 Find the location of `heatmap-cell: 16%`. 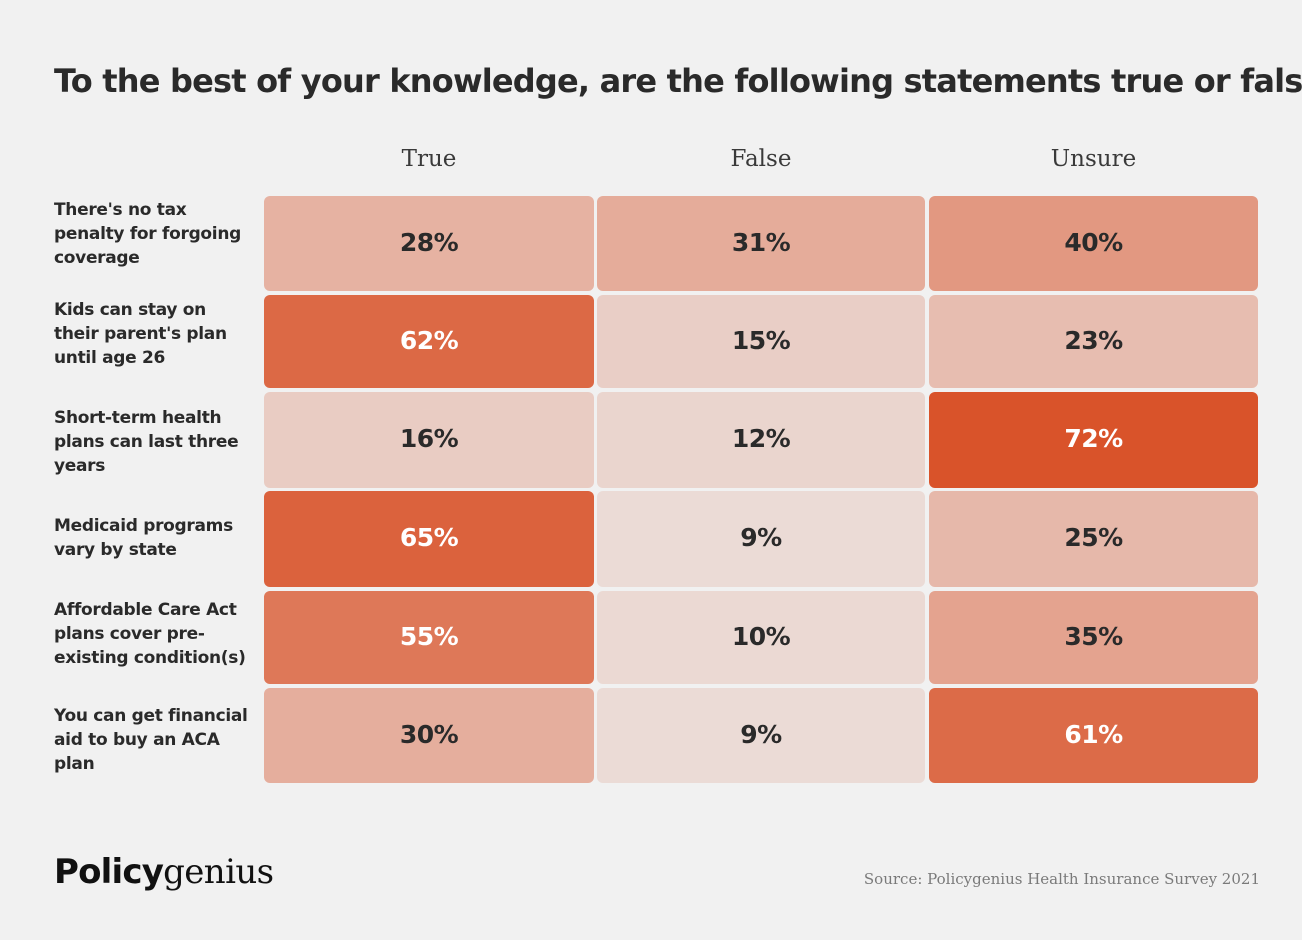

heatmap-cell: 16% is located at coordinates (429, 440).